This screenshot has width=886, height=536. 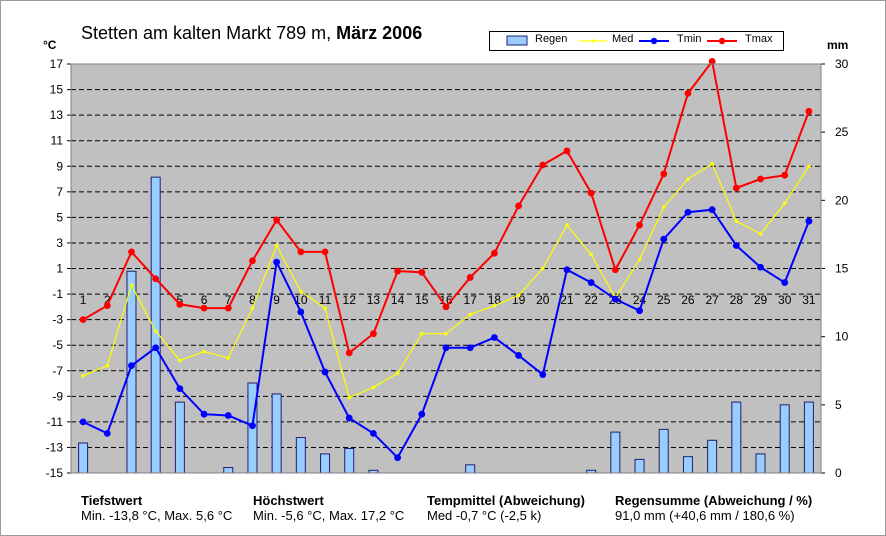 I want to click on legend-med-swatch, so click(x=593, y=41).